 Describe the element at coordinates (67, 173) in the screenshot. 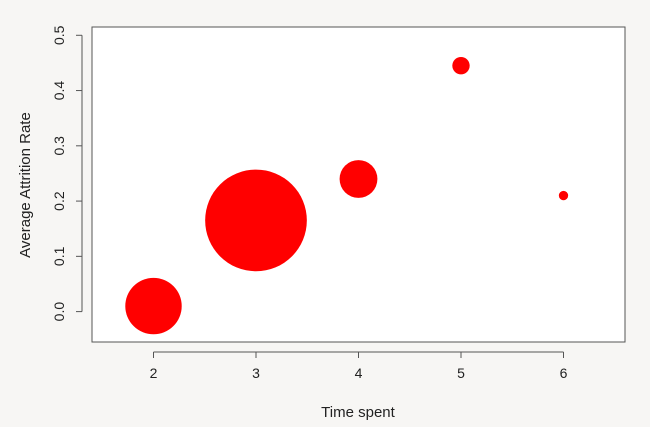

I see `y-axis: 0.0 0.1 0.2 0.3 0.4 0.5` at that location.